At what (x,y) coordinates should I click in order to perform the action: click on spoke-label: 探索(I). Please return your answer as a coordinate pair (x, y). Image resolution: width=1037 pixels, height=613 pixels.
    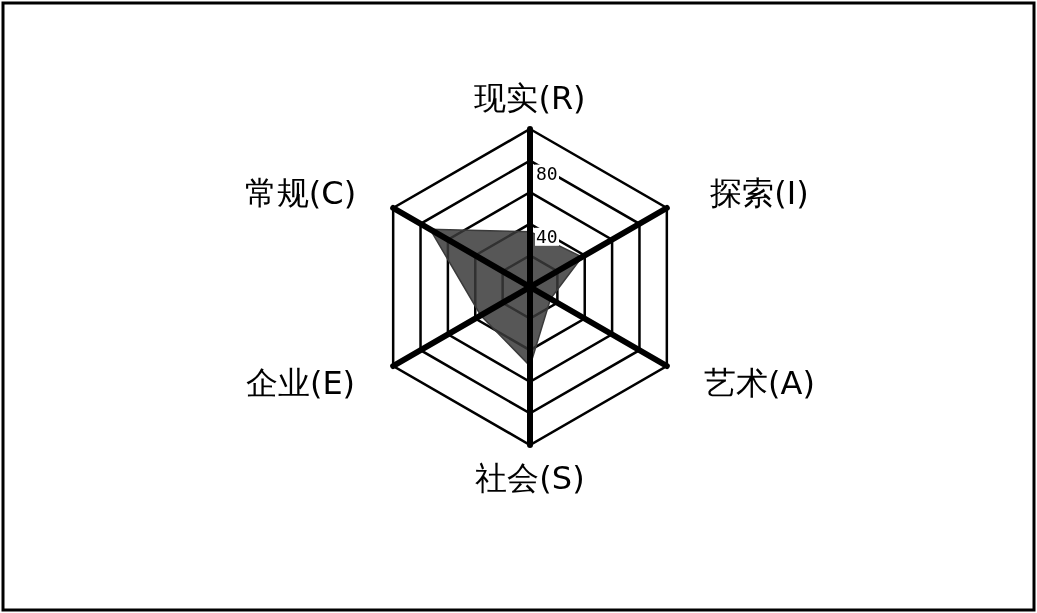
    Looking at the image, I should click on (759, 193).